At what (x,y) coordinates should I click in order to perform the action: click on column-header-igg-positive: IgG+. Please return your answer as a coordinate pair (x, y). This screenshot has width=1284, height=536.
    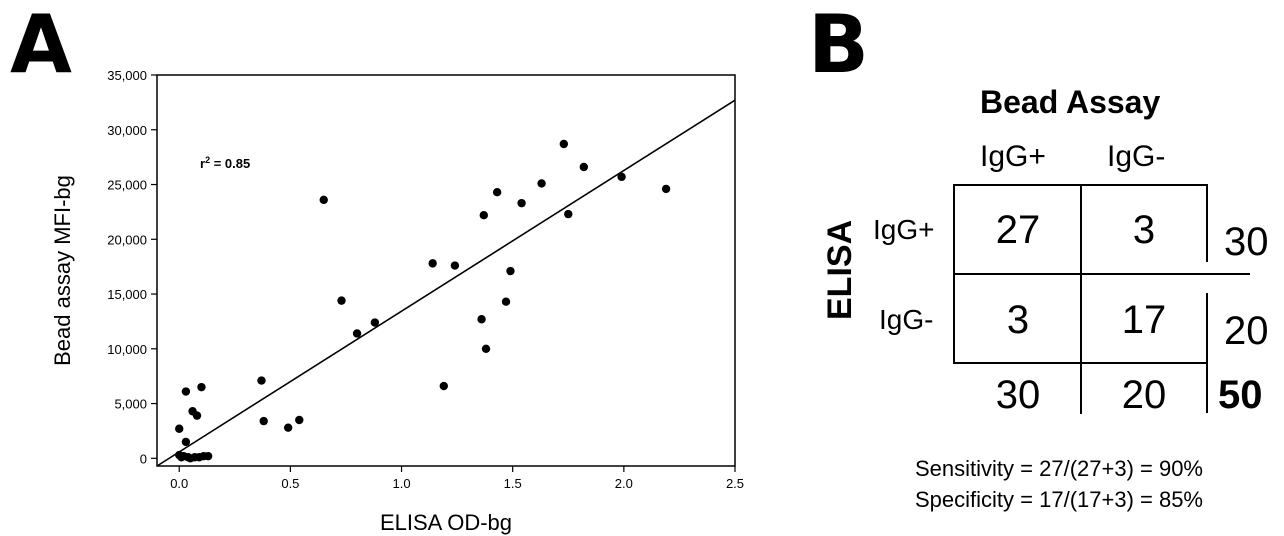
    Looking at the image, I should click on (1013, 156).